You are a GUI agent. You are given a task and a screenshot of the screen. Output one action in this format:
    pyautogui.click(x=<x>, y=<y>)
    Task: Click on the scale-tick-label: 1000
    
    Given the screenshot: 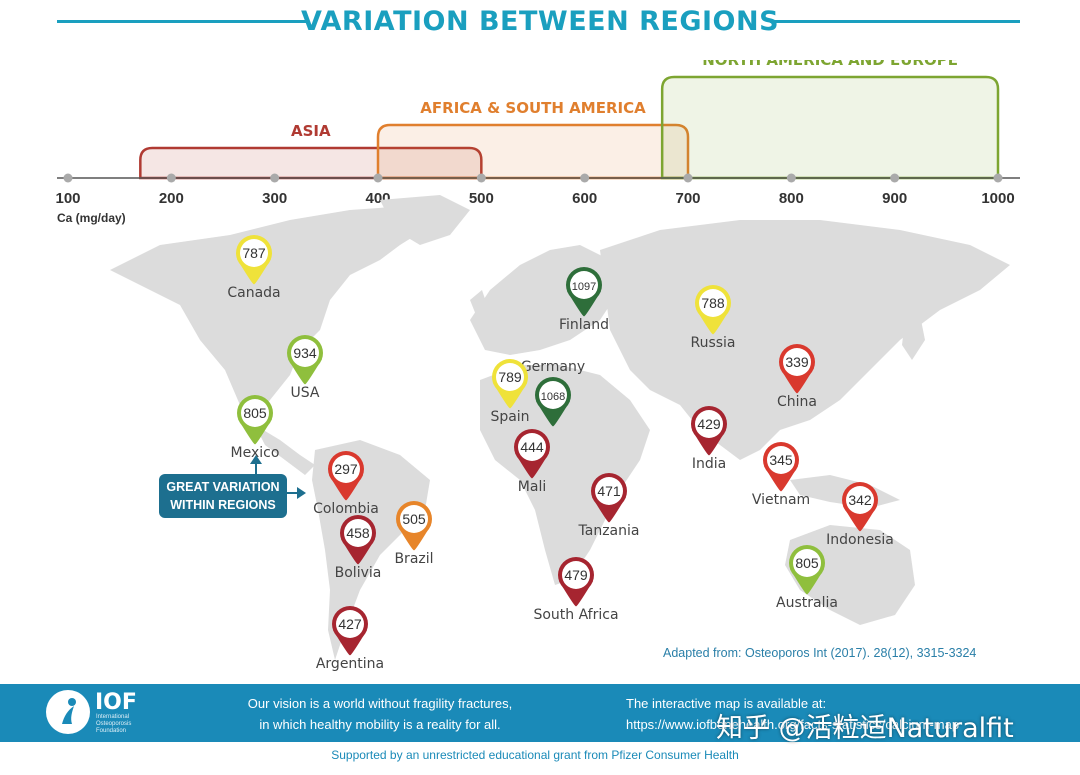 What is the action you would take?
    pyautogui.click(x=997, y=198)
    